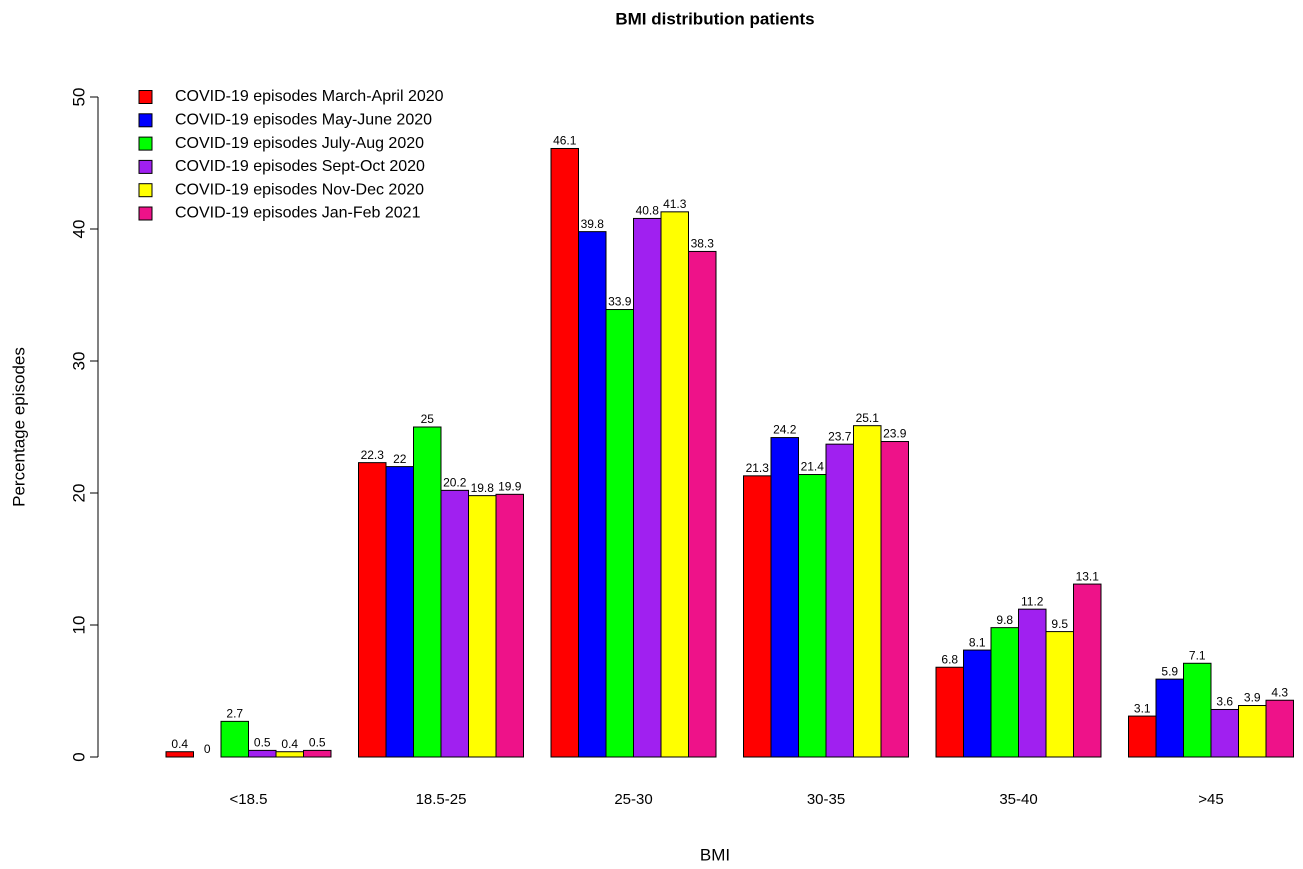  What do you see at coordinates (300, 166) in the screenshot?
I see `legend-label: COVID-19 episodes Sept-Oct 2020` at bounding box center [300, 166].